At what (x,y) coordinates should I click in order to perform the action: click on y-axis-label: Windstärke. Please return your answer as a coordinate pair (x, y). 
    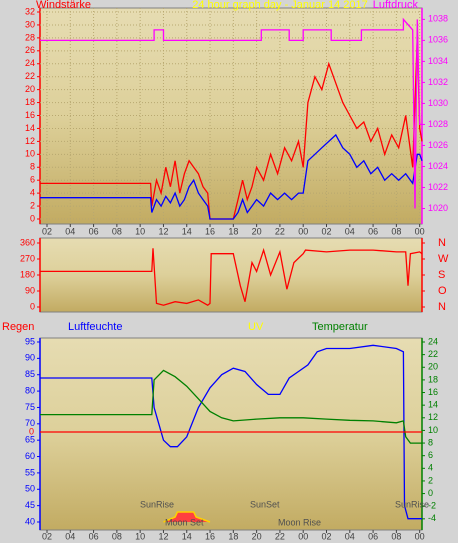
    Looking at the image, I should click on (63, 5).